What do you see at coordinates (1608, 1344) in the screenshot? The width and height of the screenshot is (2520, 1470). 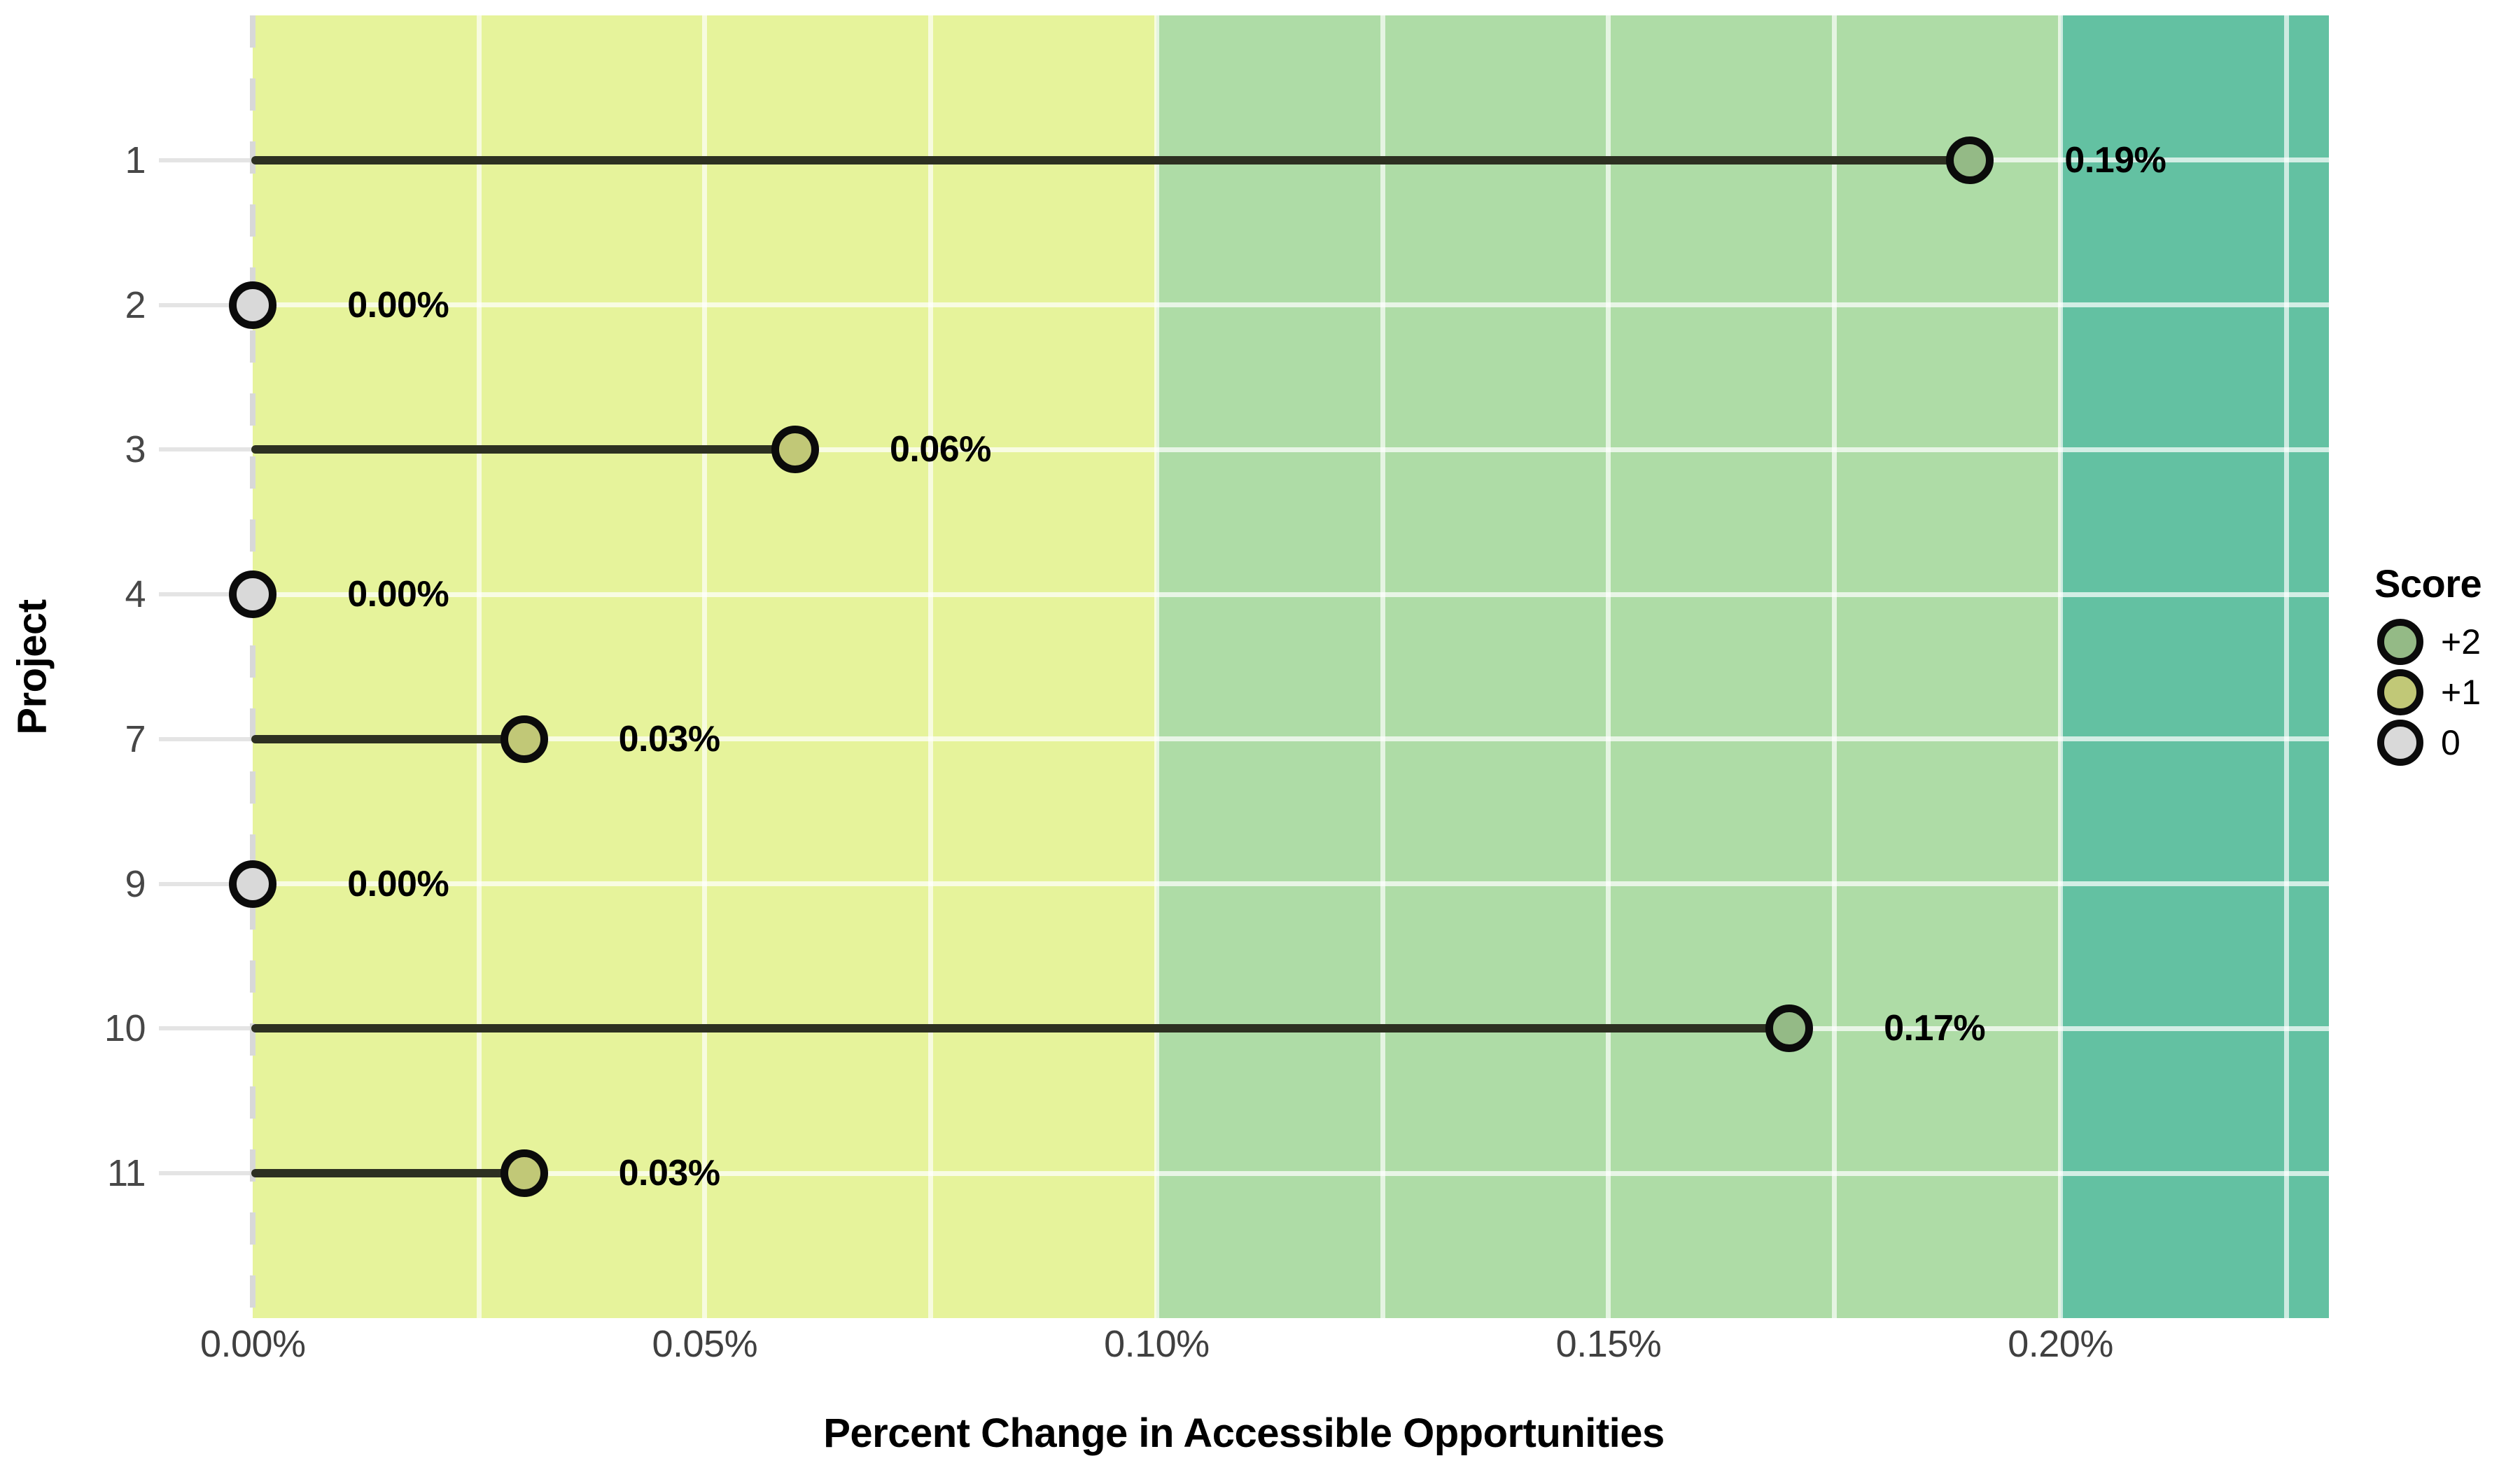 I see `x-axis-tick-label: 0.15%` at bounding box center [1608, 1344].